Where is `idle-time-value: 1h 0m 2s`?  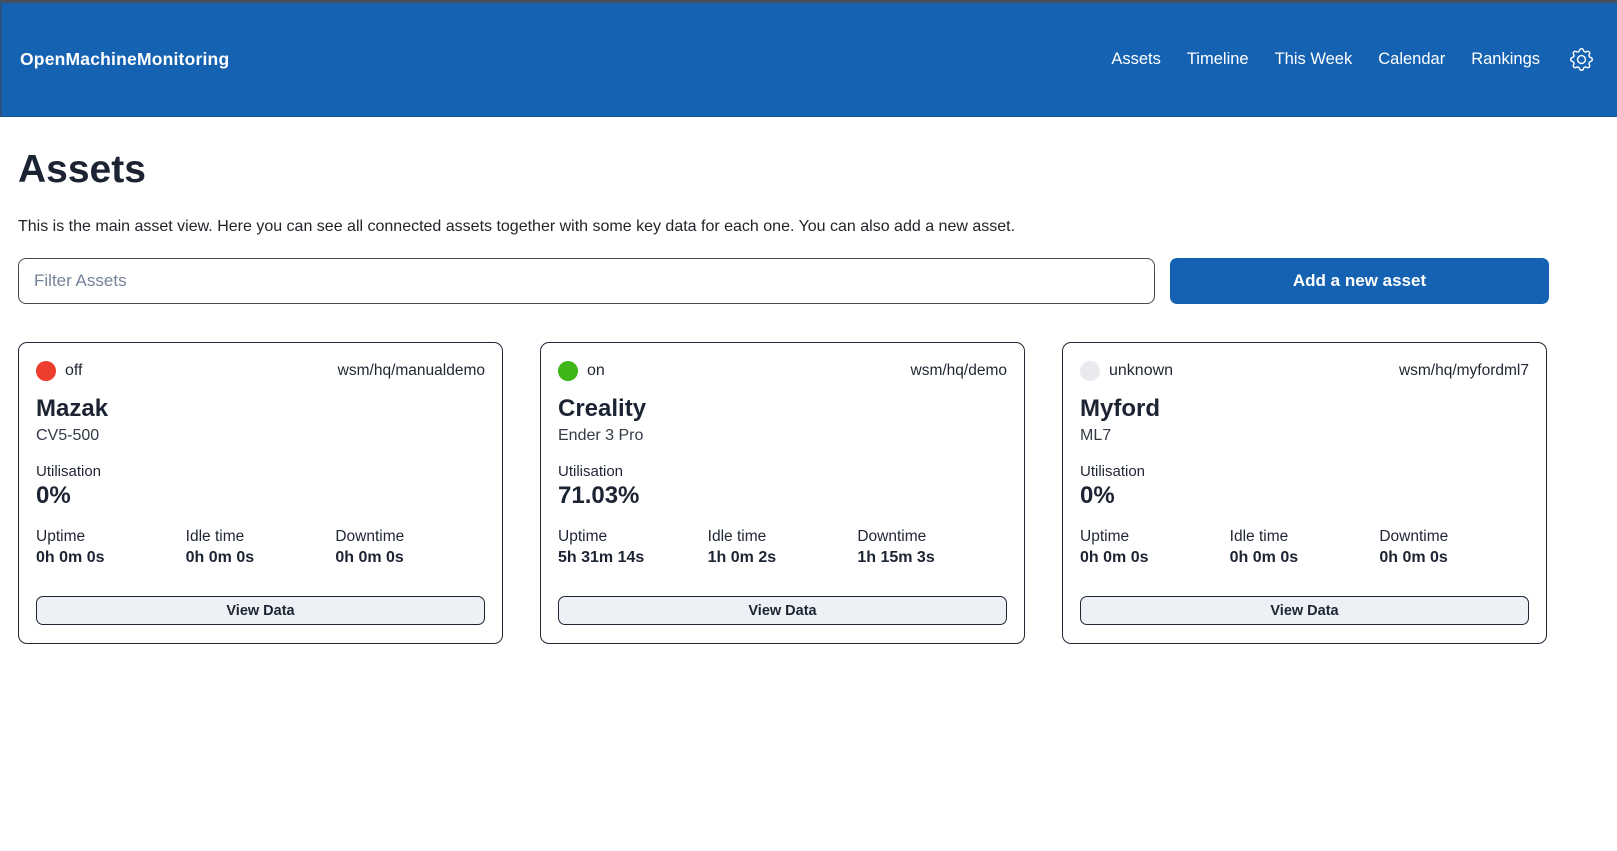 idle-time-value: 1h 0m 2s is located at coordinates (742, 557).